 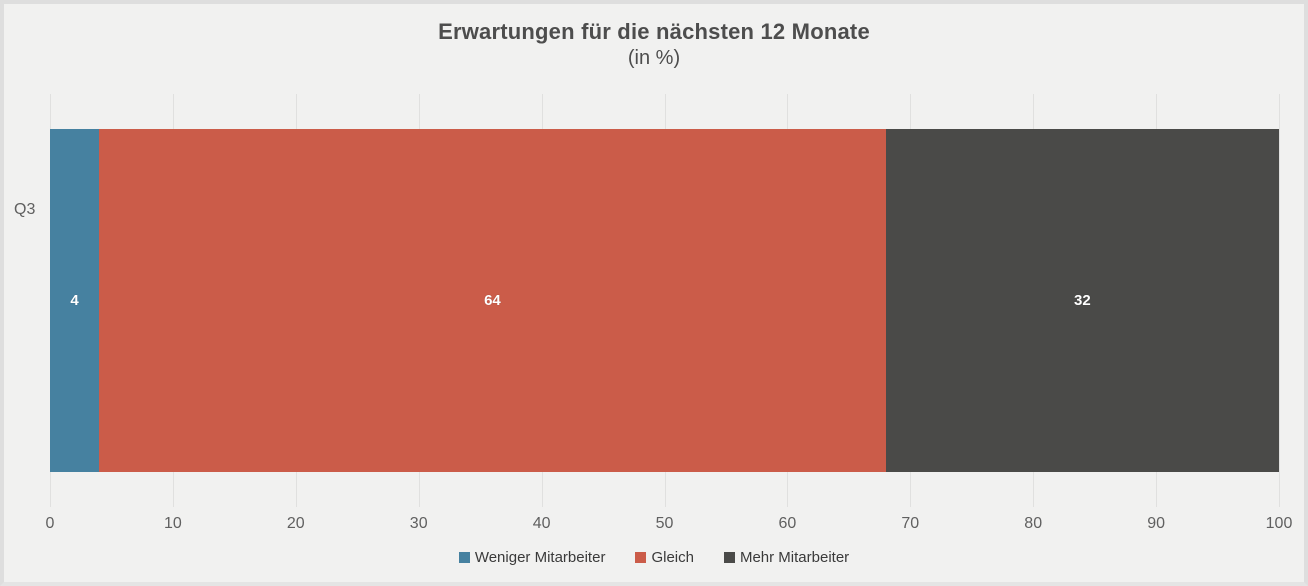 What do you see at coordinates (25, 209) in the screenshot?
I see `y-axis-category-label: Q3` at bounding box center [25, 209].